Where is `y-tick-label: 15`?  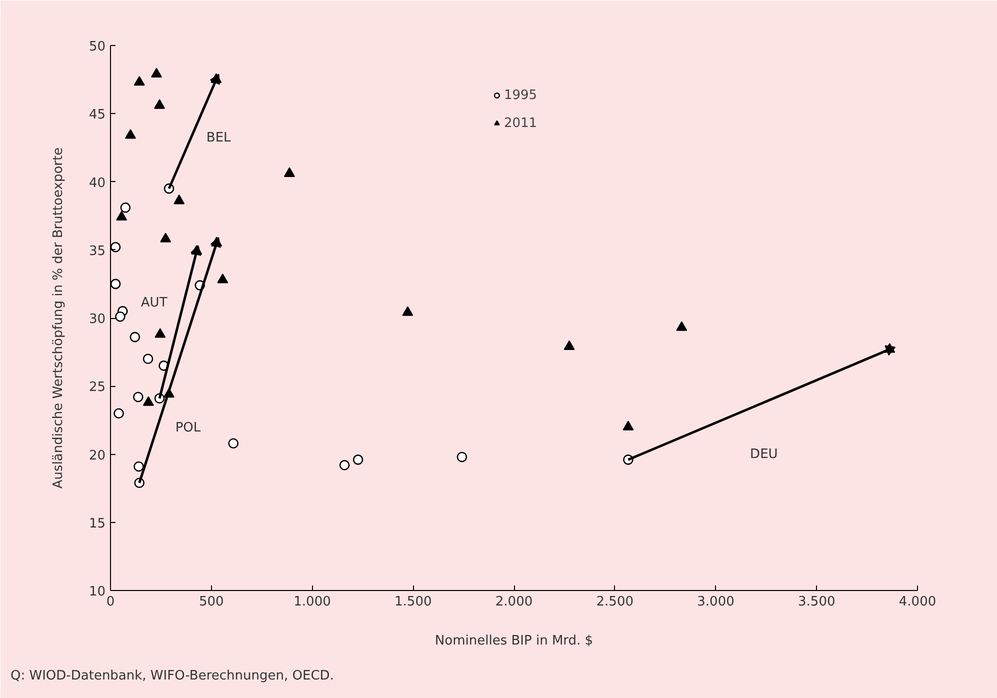 y-tick-label: 15 is located at coordinates (97, 524).